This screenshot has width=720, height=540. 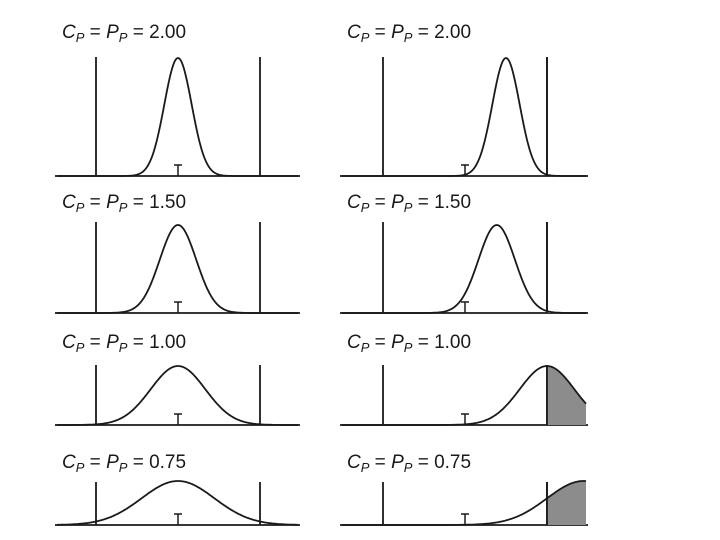 I want to click on panel-1: CP = PP = 2.00, so click(x=177, y=99).